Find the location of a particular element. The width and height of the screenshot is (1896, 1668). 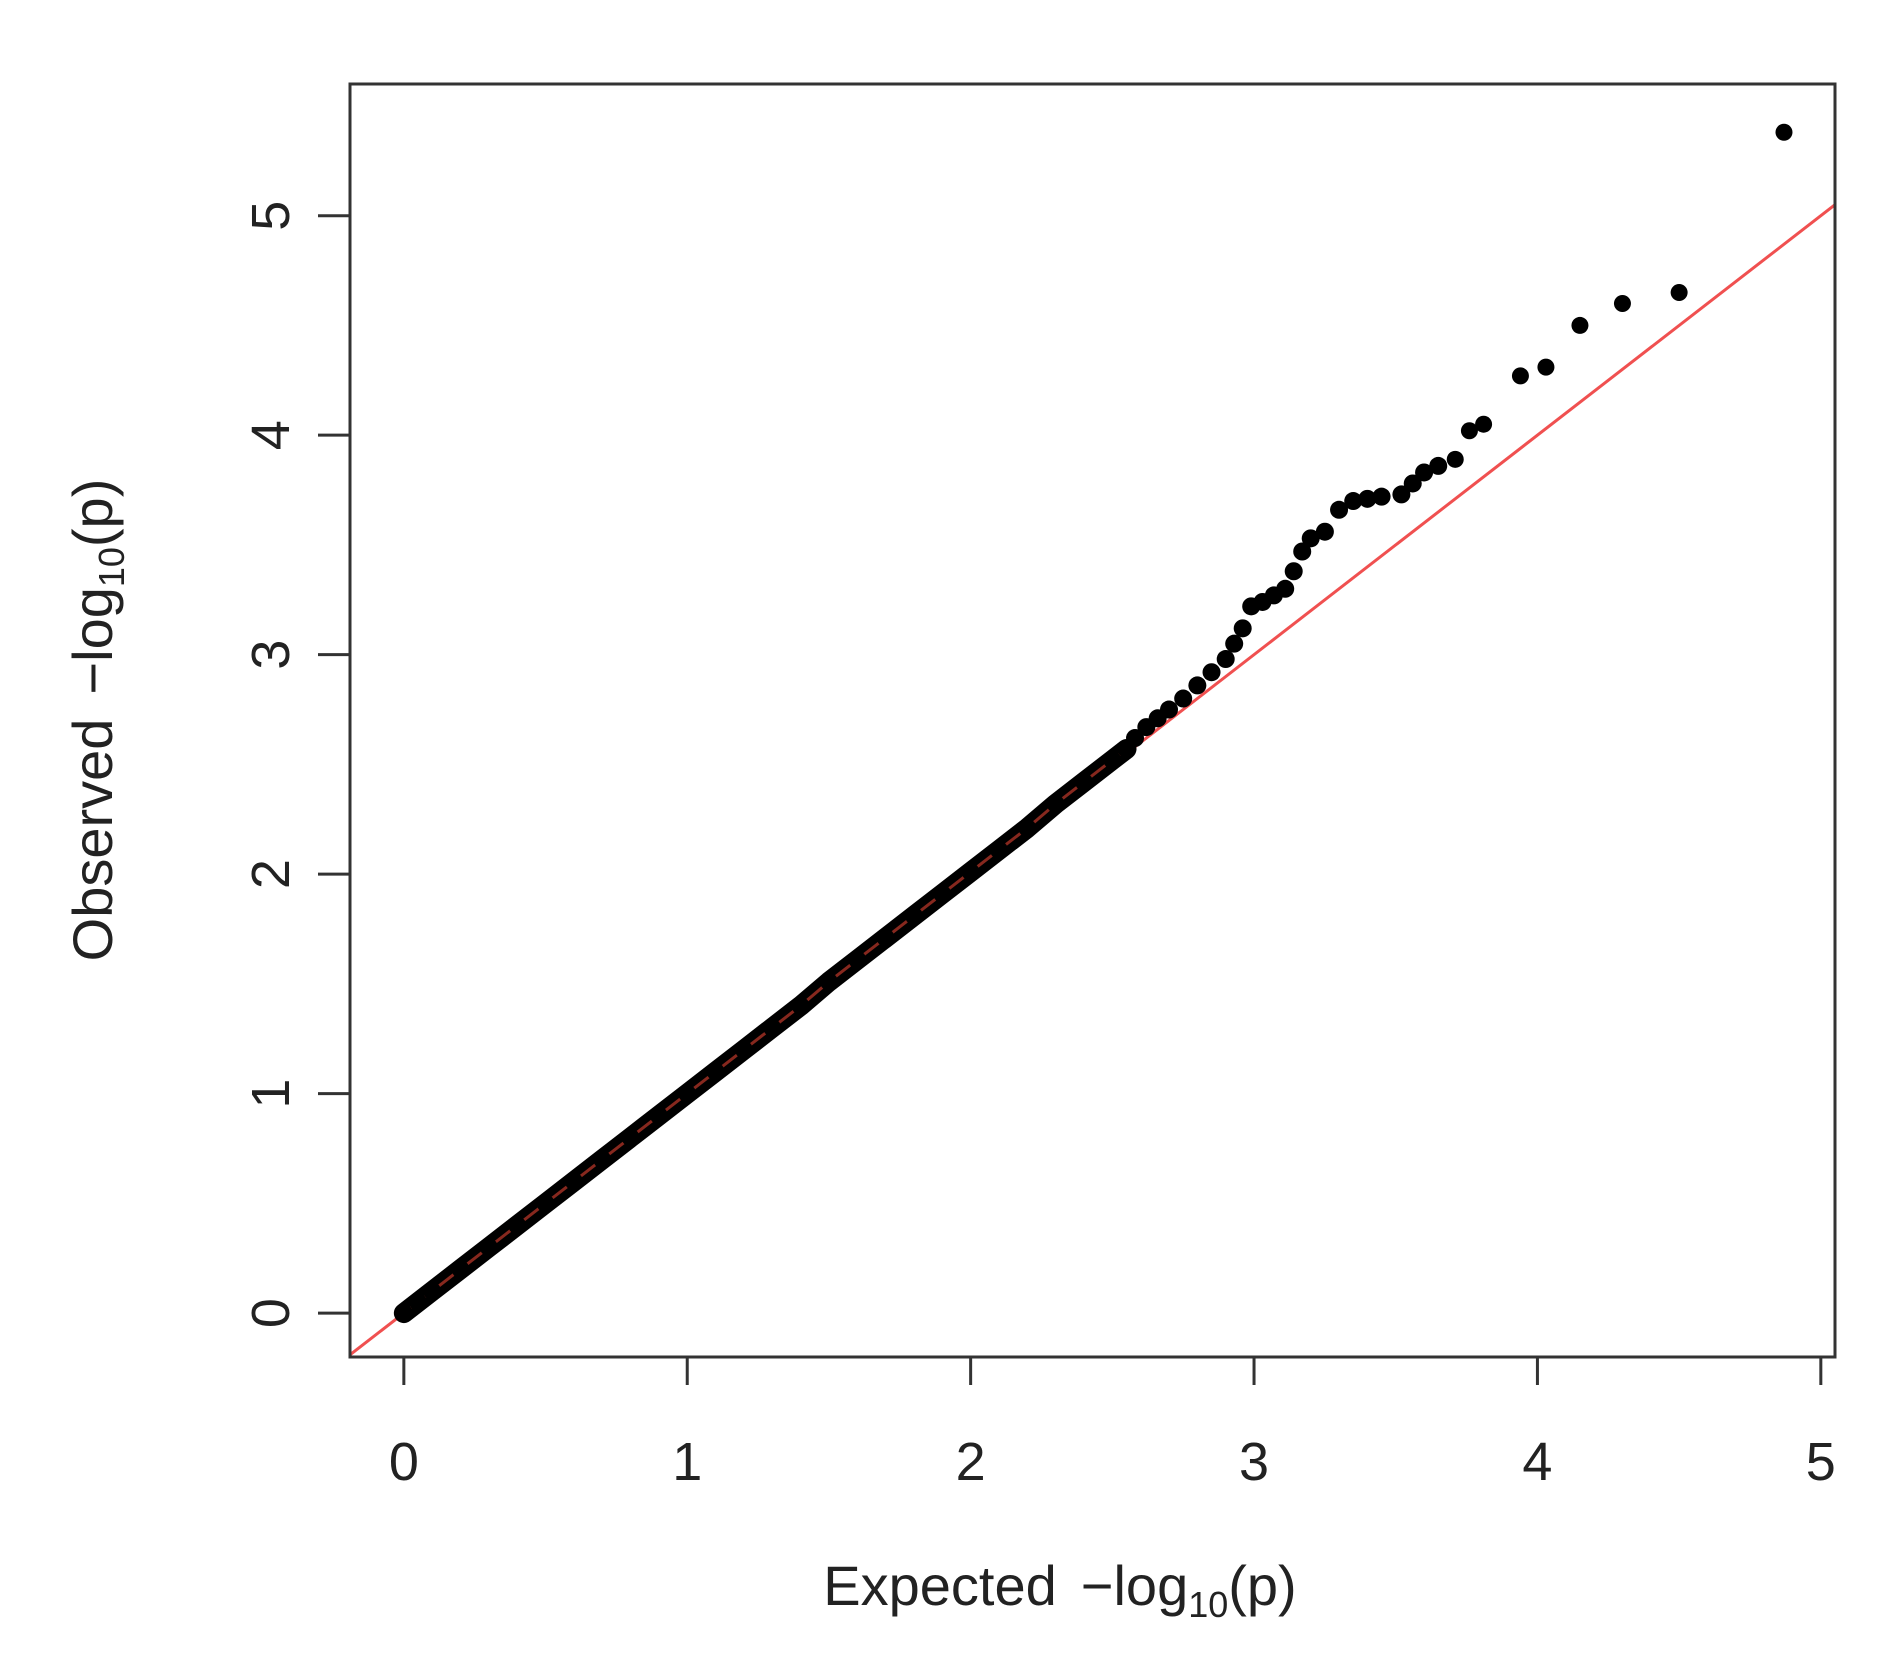

y-tick-label: 4 is located at coordinates (271, 435).